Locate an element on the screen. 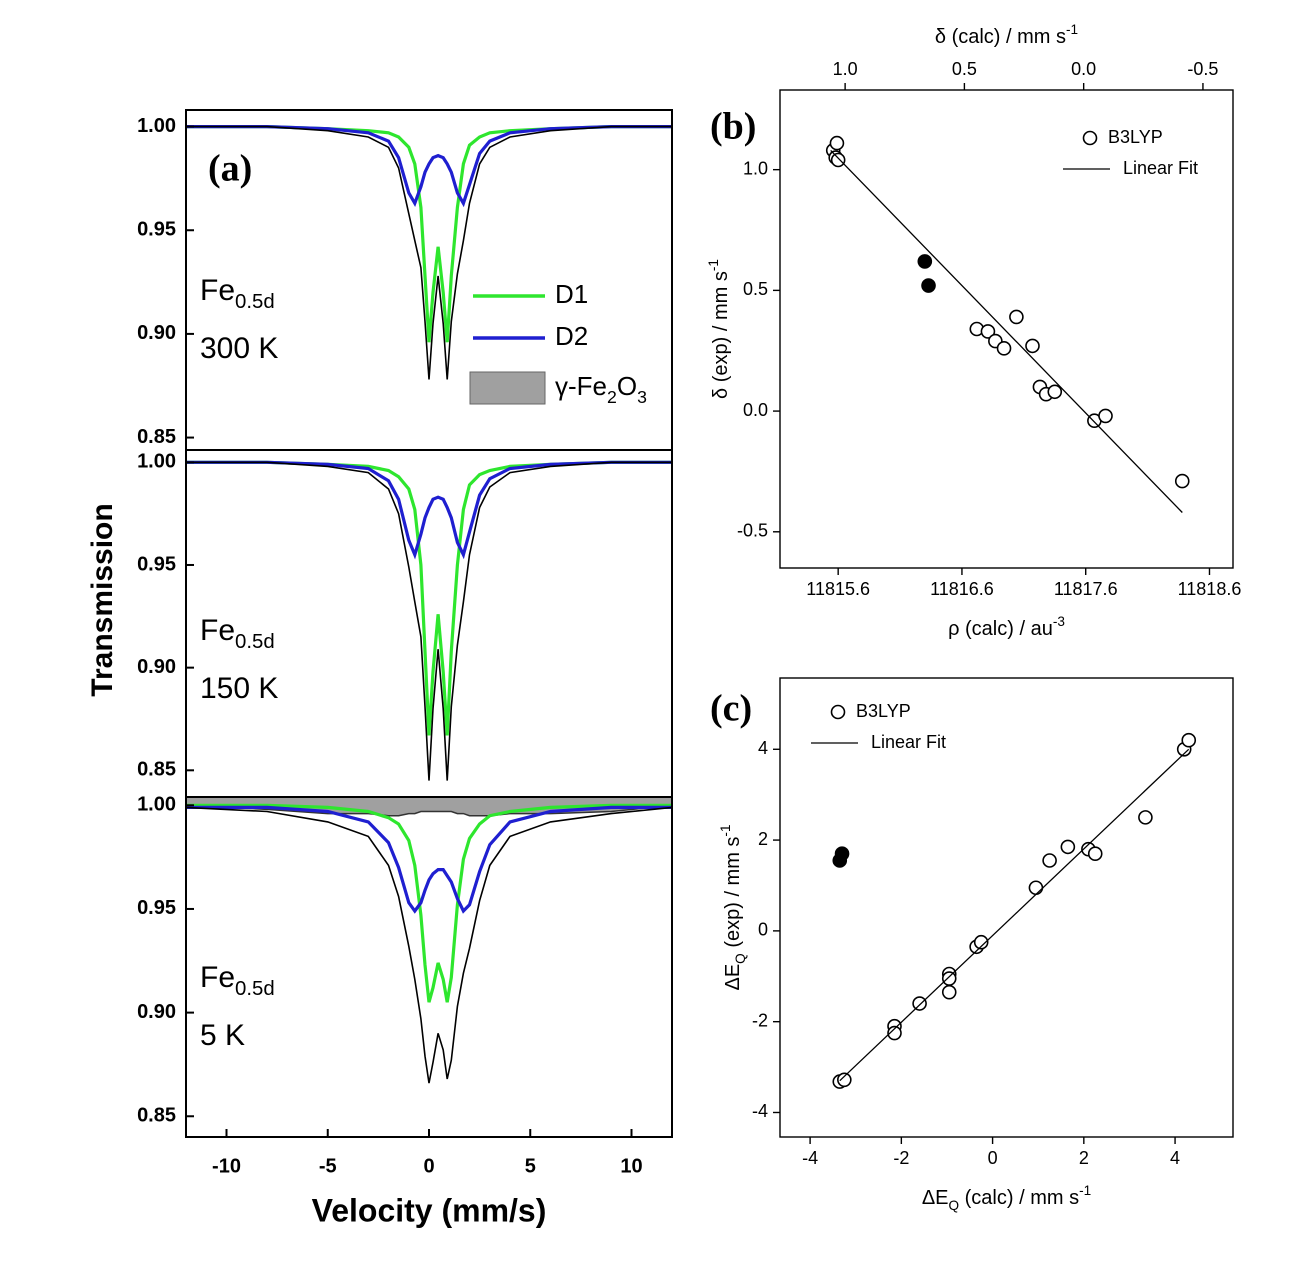  label-part: δ (exp) / mm s is located at coordinates (721, 335).